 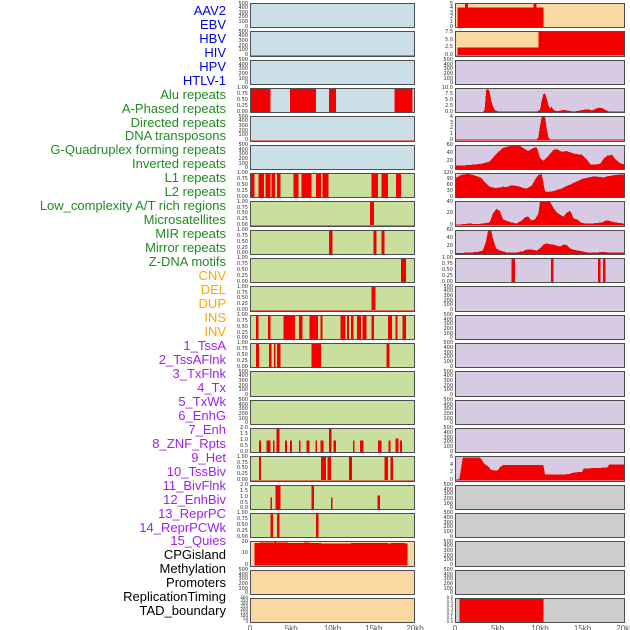 I want to click on y-tick-label: 350, so click(x=244, y=601).